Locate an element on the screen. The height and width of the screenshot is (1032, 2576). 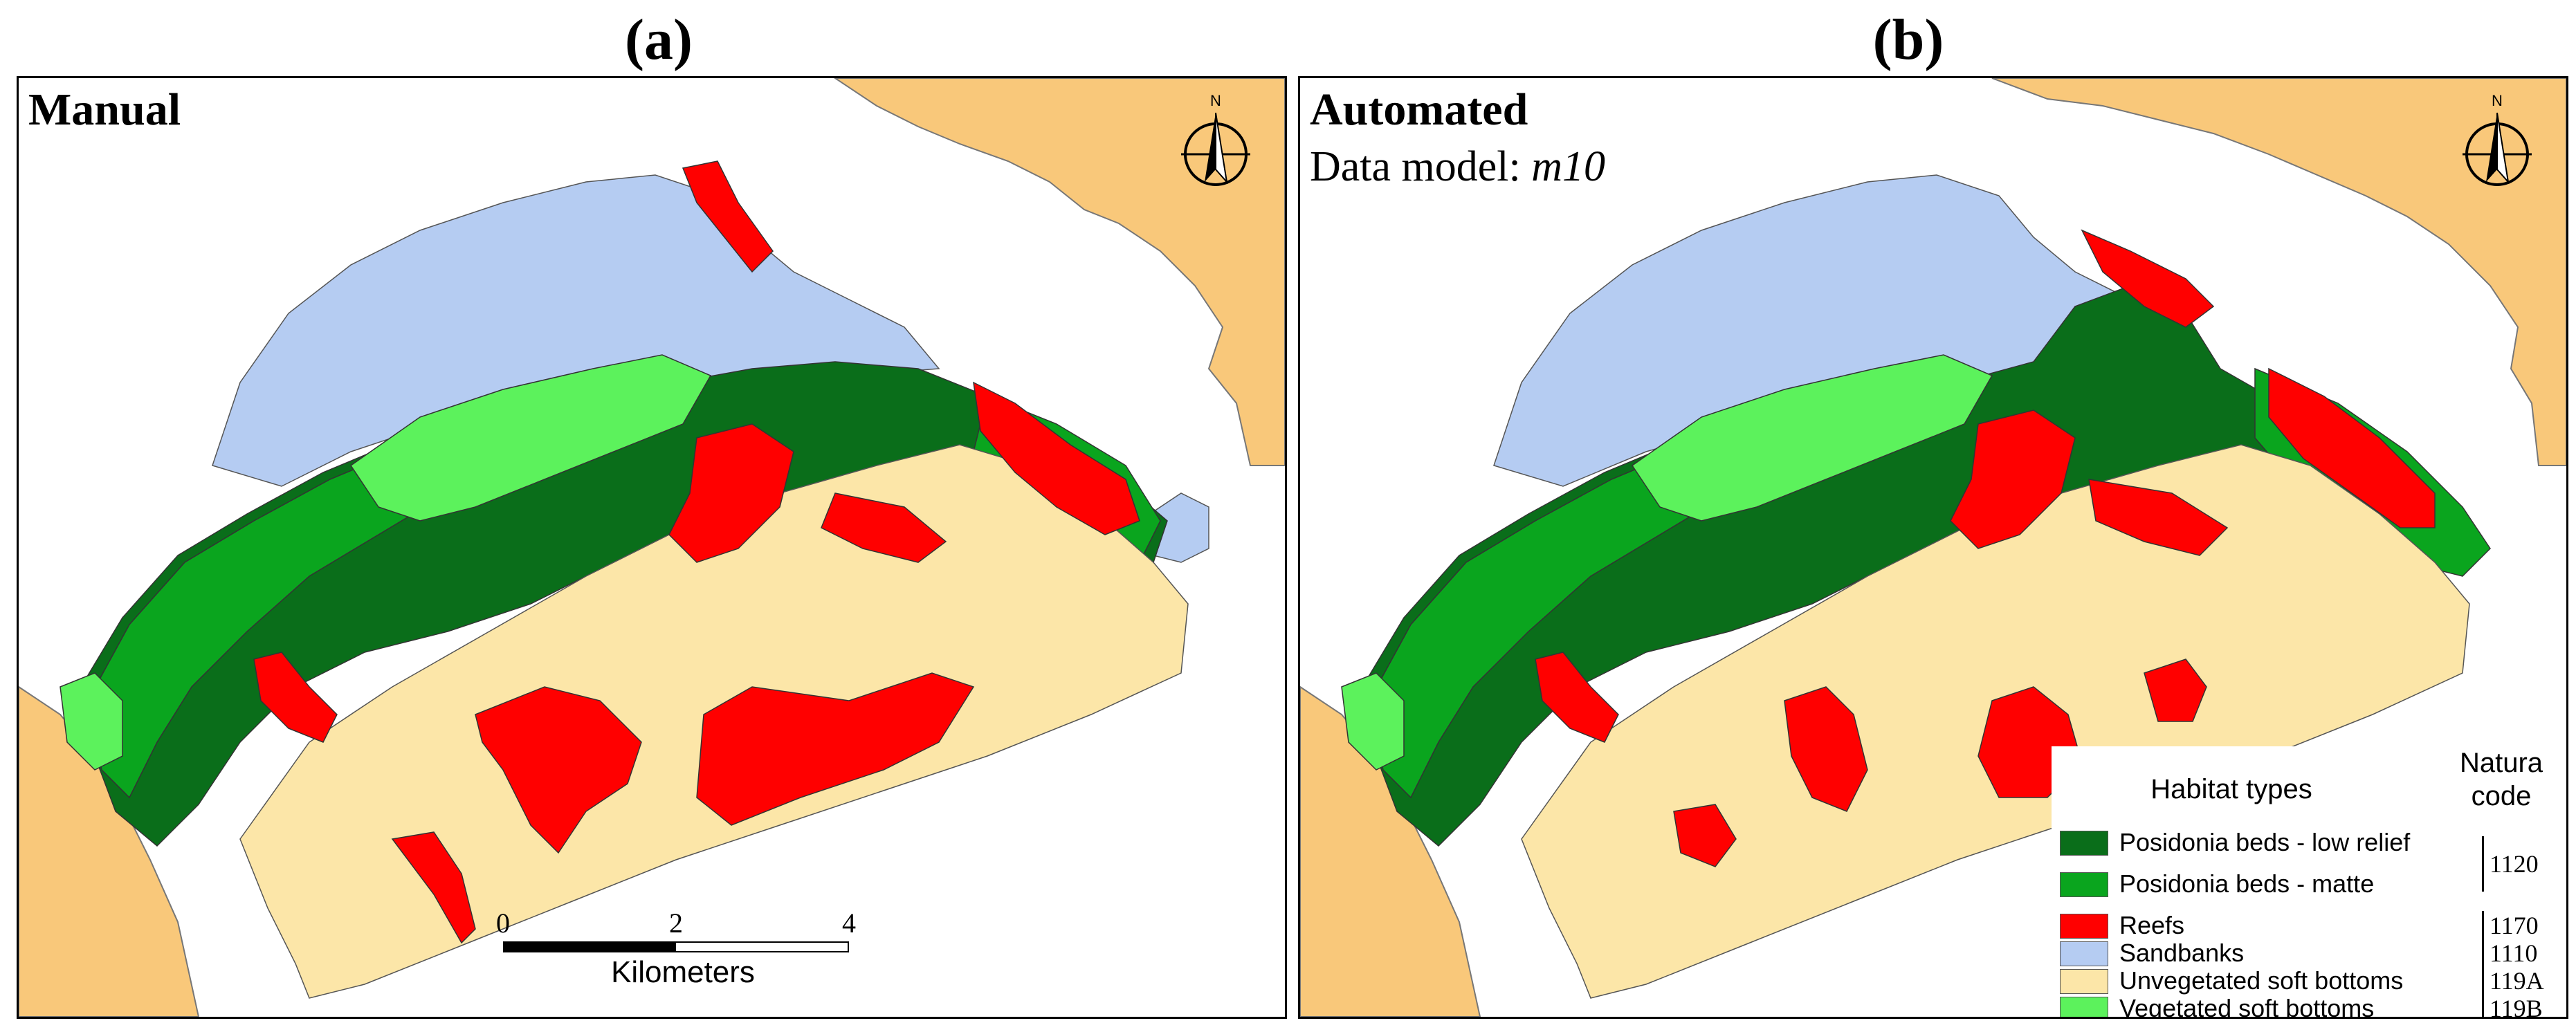
scale-bar-black is located at coordinates (589, 946).